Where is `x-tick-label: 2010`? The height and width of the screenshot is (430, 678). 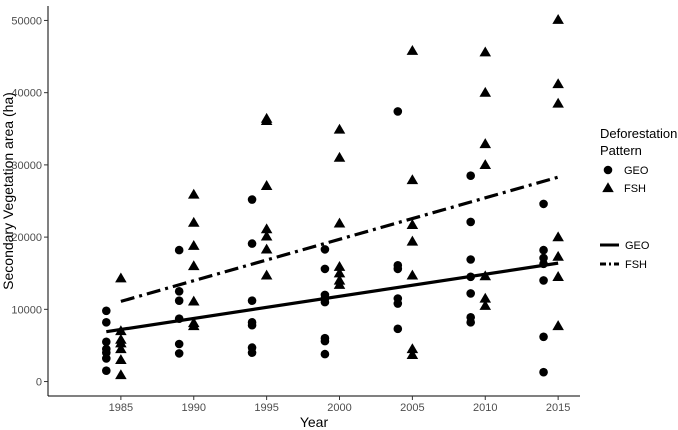 x-tick-label: 2010 is located at coordinates (485, 408).